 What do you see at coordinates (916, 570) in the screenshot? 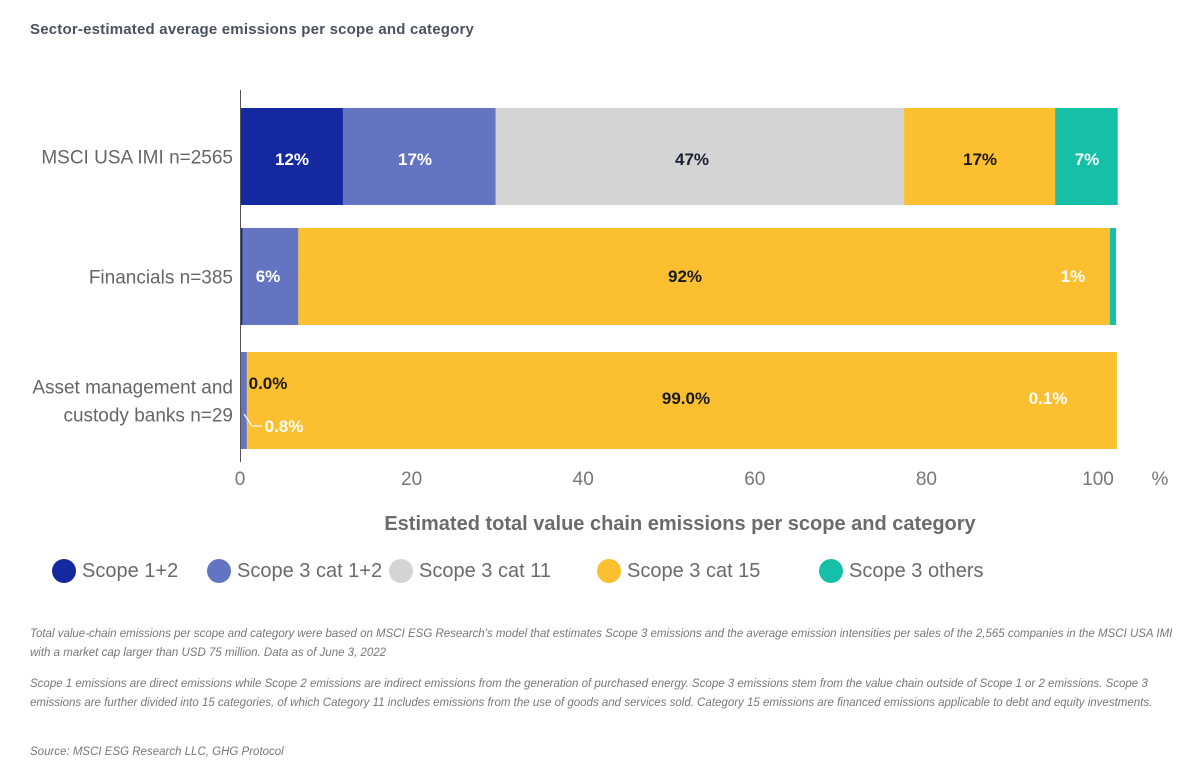
I see `legend-label: Scope 3 others` at bounding box center [916, 570].